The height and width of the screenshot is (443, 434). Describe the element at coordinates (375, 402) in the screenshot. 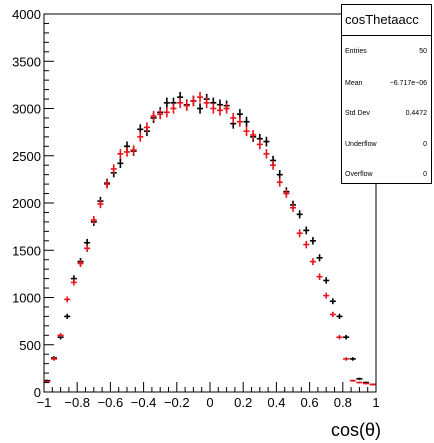

I see `x-tick-label: 1` at that location.